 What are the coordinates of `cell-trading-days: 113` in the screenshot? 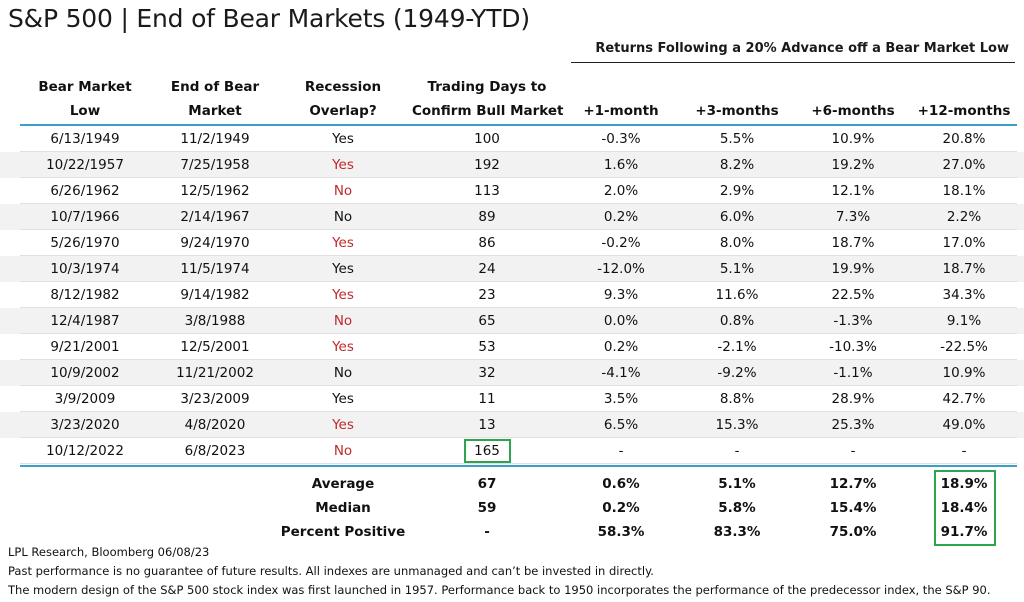 It's located at (487, 191).